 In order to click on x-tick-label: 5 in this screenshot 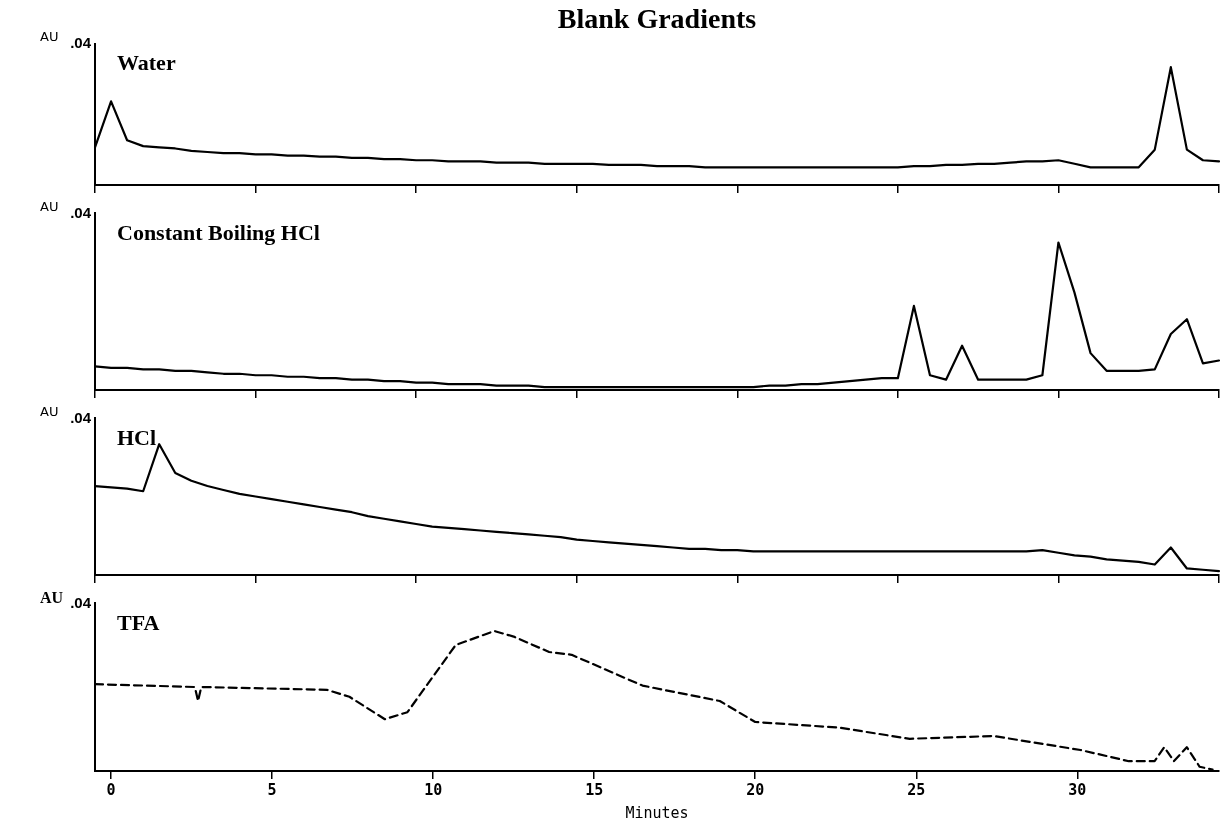, I will do `click(272, 789)`.